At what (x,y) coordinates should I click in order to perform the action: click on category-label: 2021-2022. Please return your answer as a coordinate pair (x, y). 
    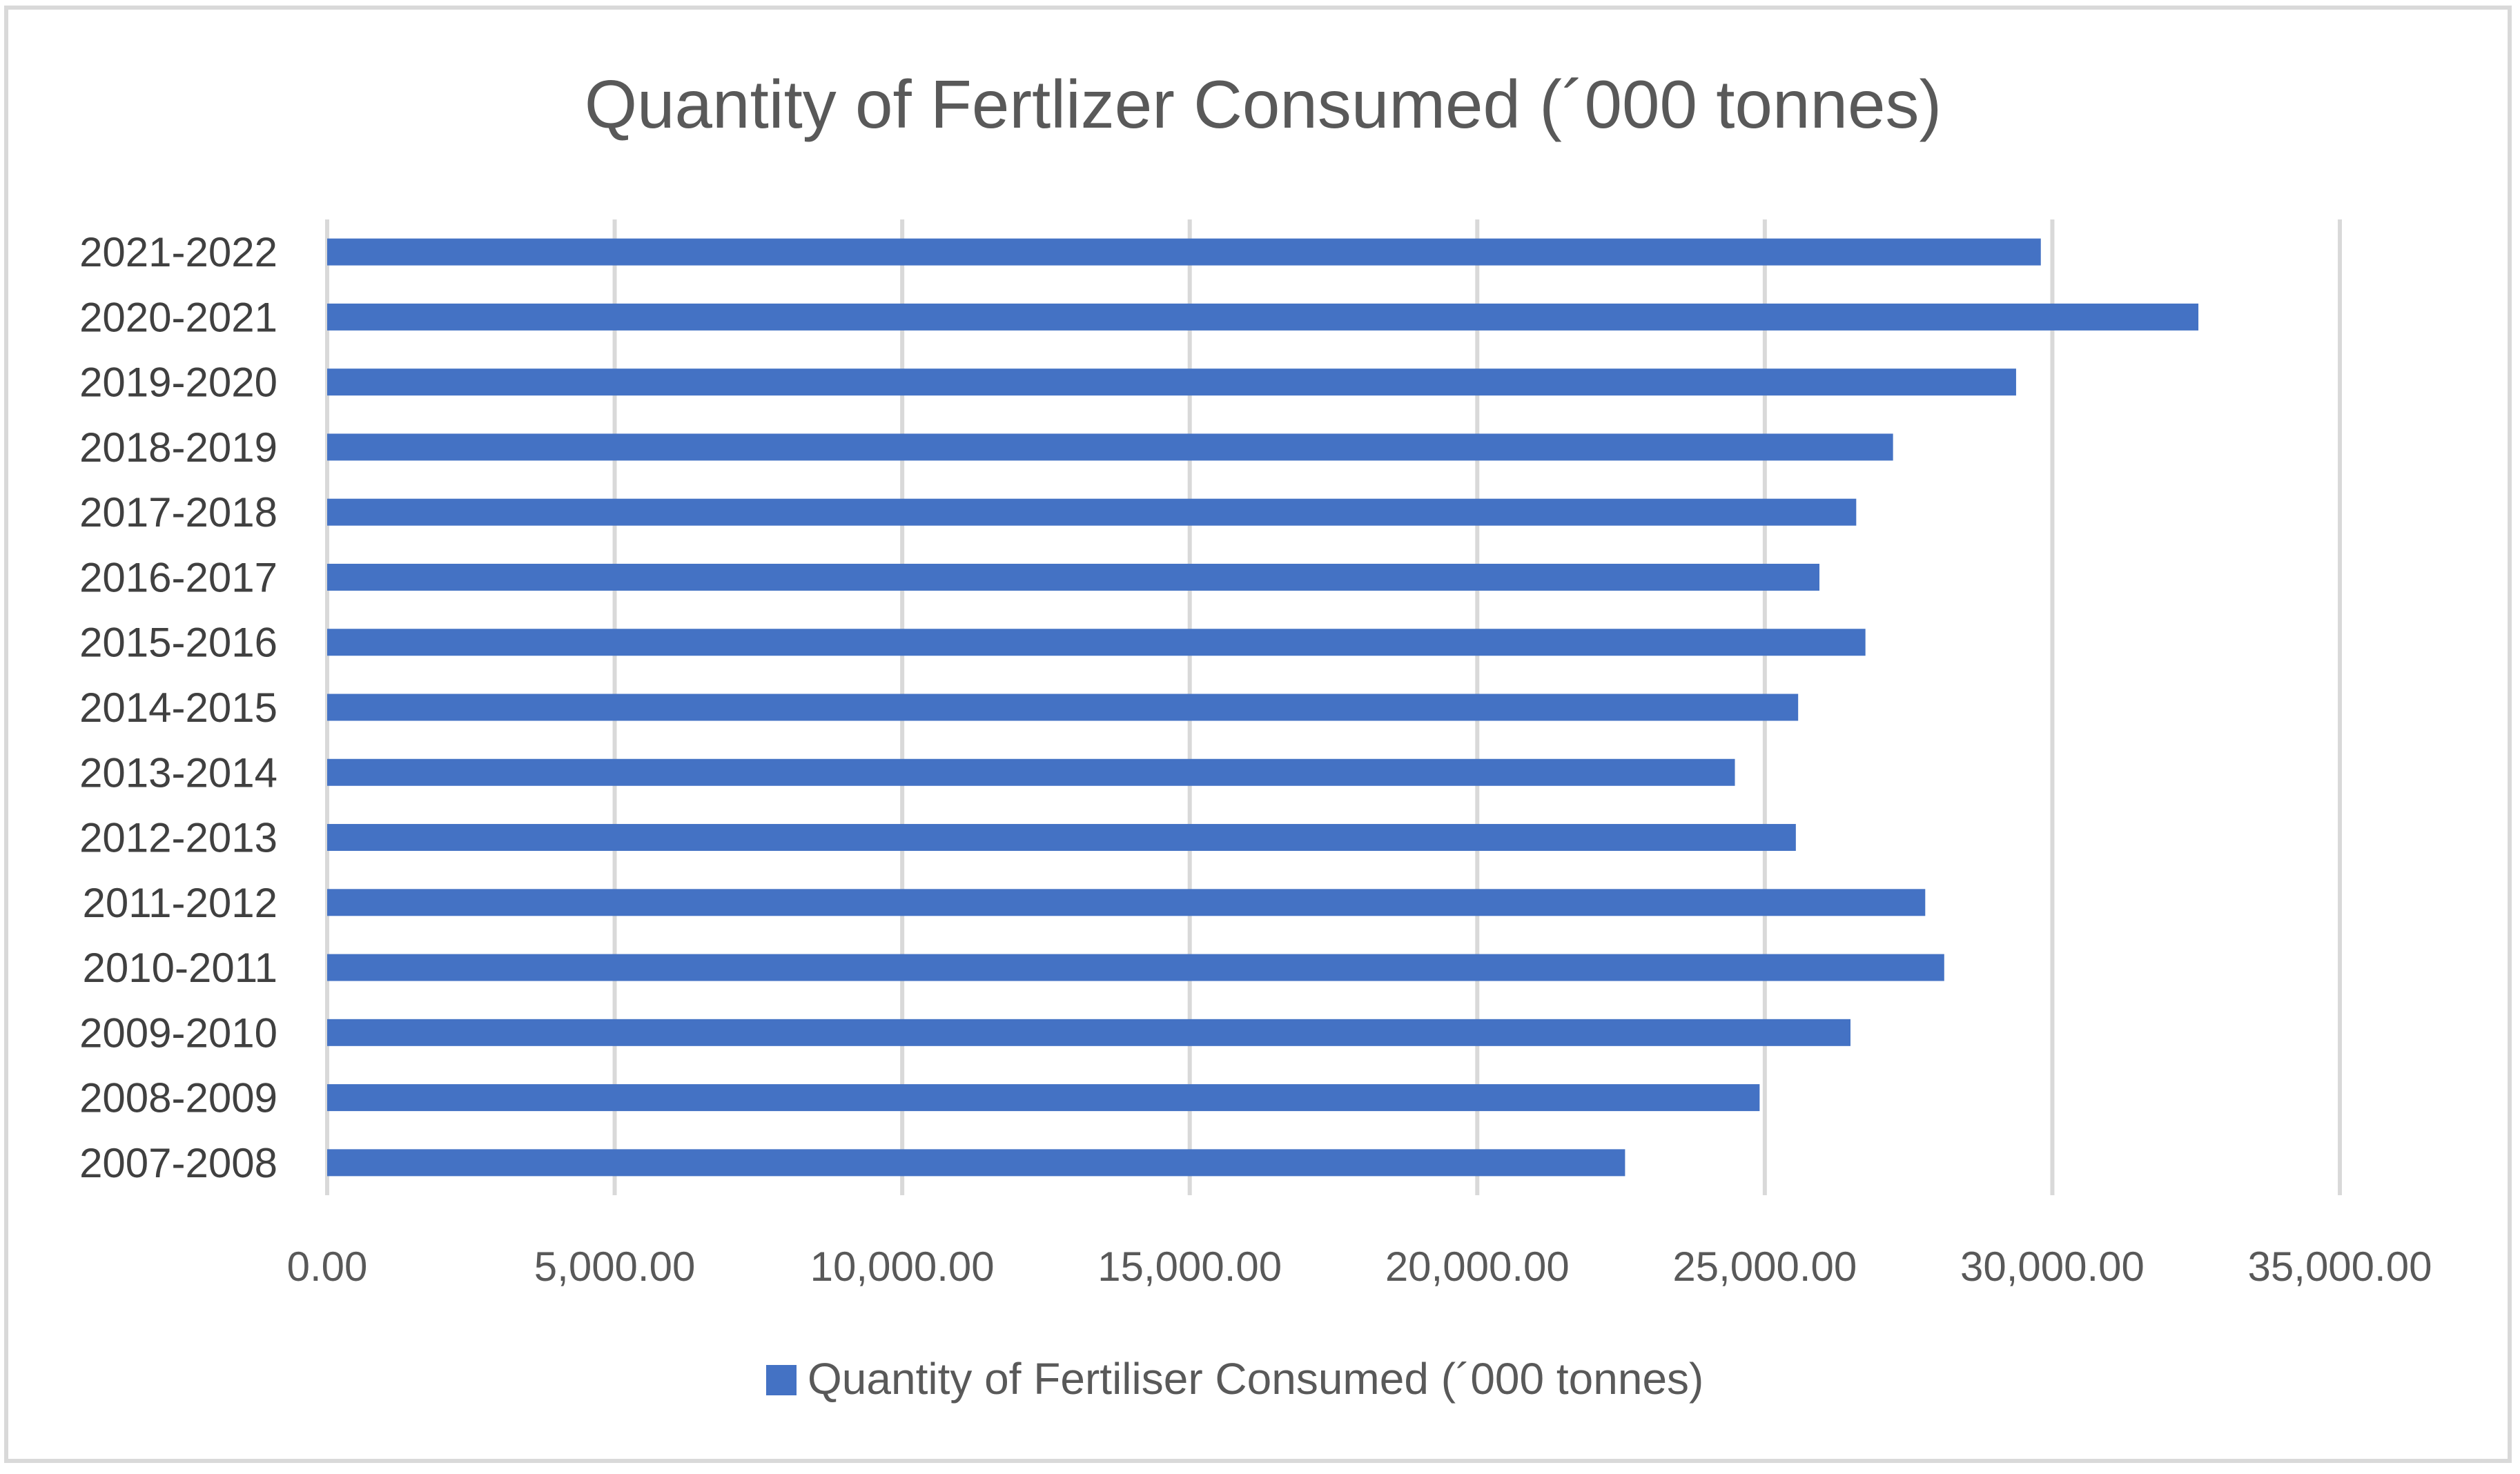
    Looking at the image, I should click on (178, 252).